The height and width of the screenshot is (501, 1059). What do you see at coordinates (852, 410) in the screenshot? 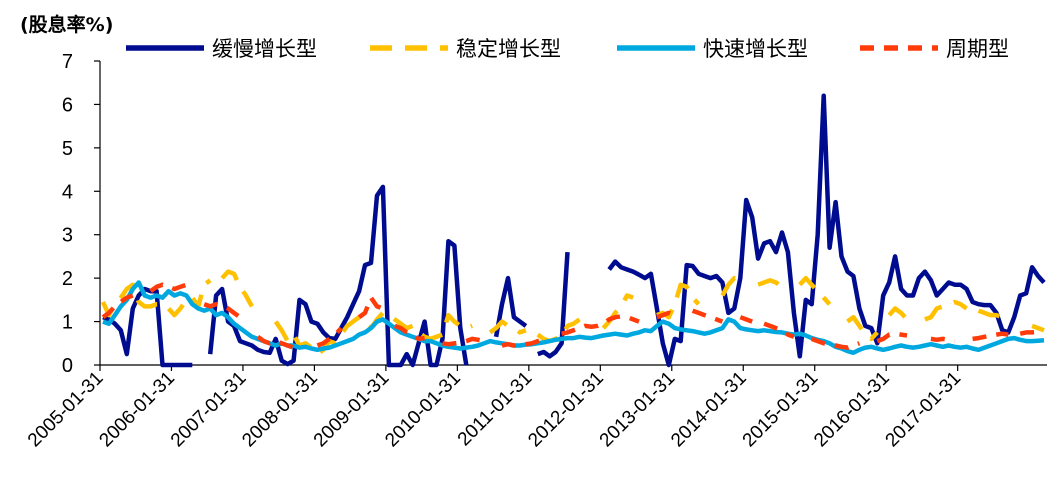
I see `x-tick-label: 2016-01-31` at bounding box center [852, 410].